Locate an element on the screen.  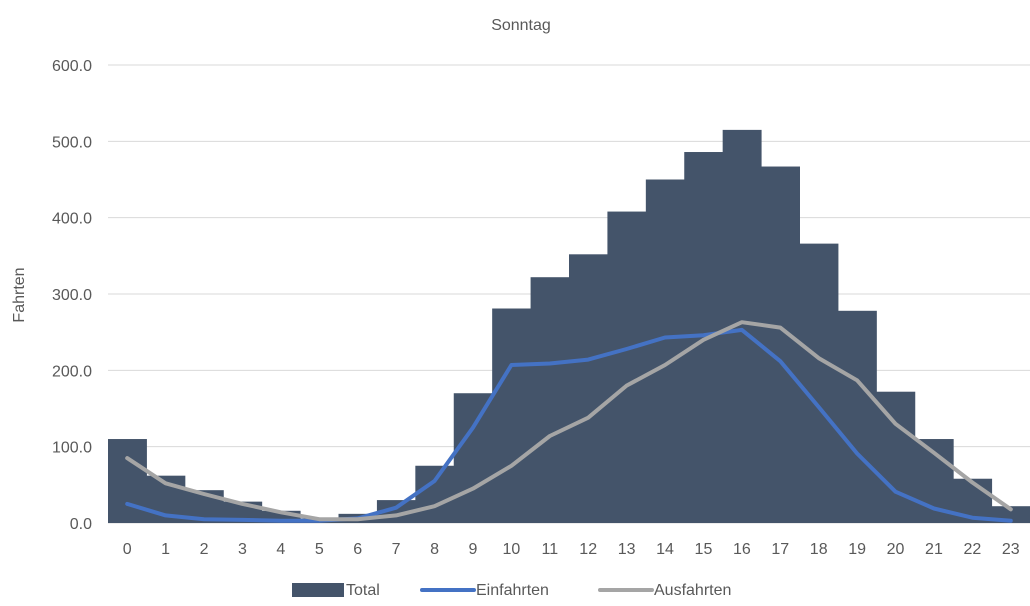
x-tick-label: 6 is located at coordinates (357, 549).